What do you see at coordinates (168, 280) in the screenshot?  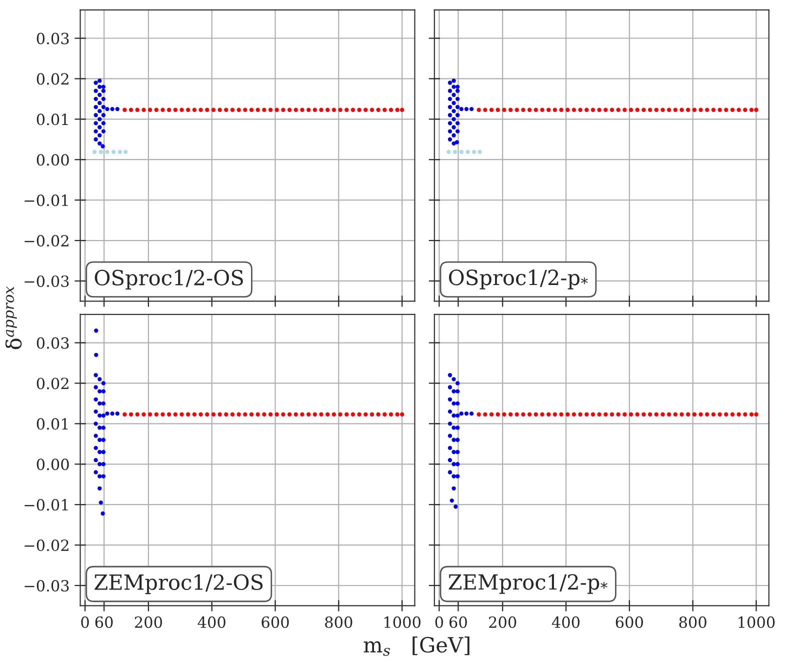 I see `annotation: OSproc1/2-OS` at bounding box center [168, 280].